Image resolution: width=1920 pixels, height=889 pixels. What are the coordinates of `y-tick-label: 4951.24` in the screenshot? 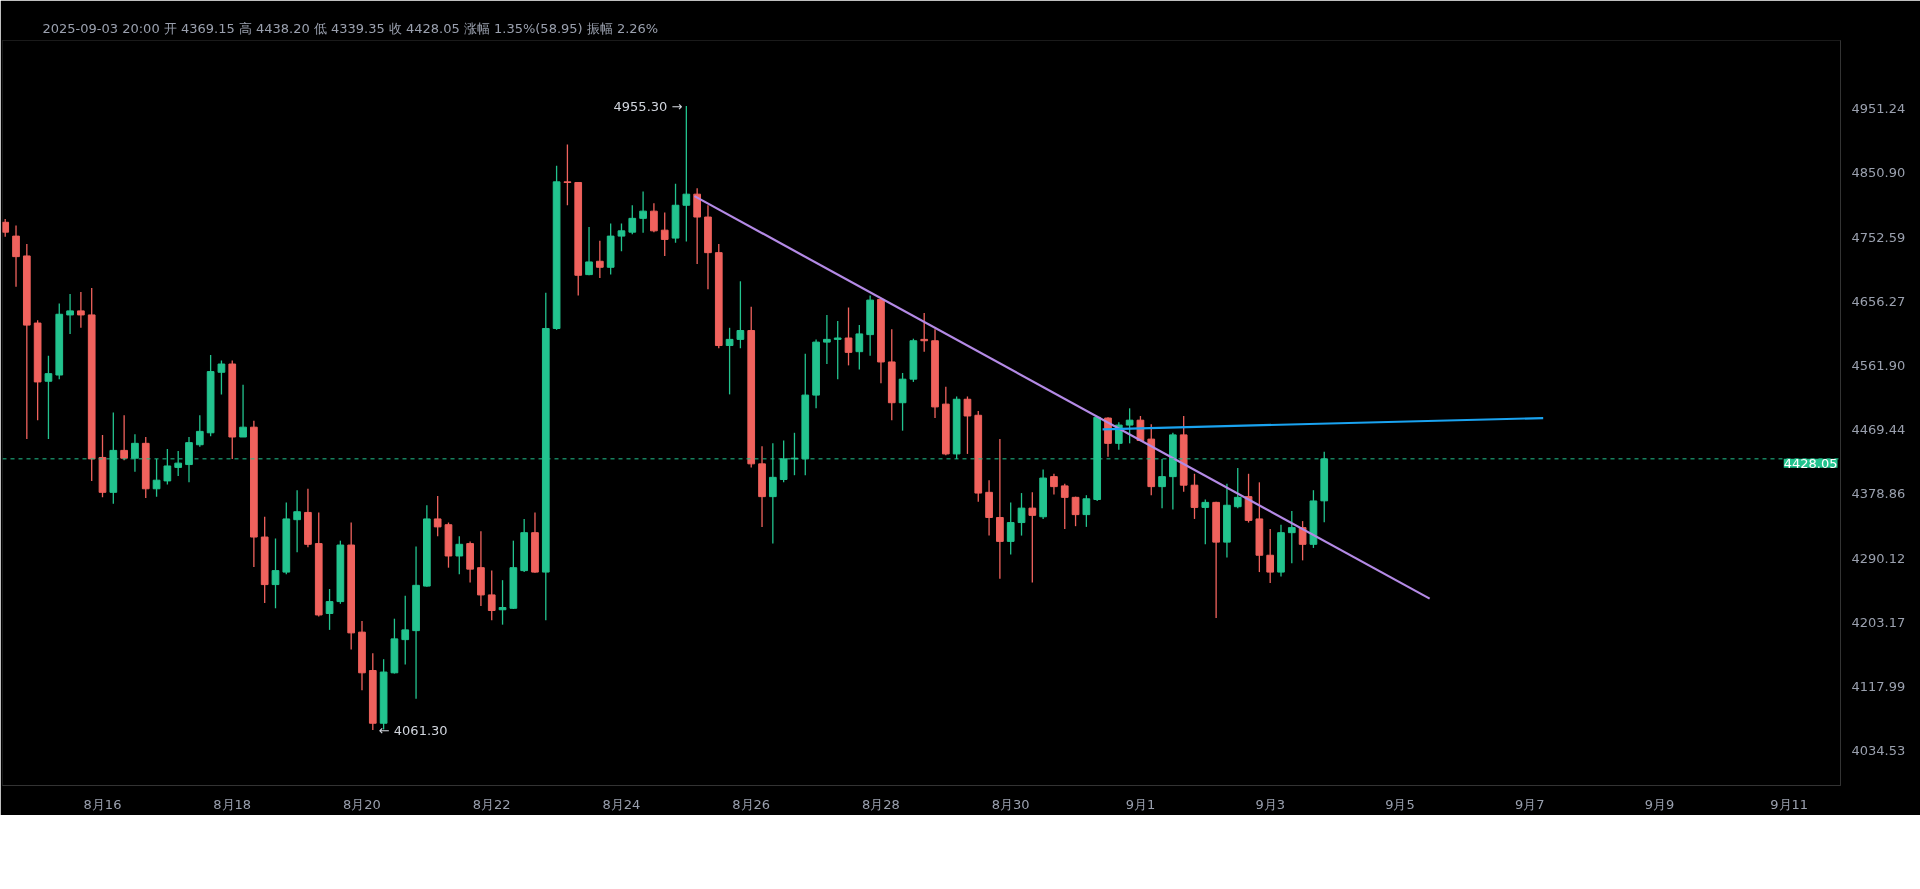 It's located at (1878, 109).